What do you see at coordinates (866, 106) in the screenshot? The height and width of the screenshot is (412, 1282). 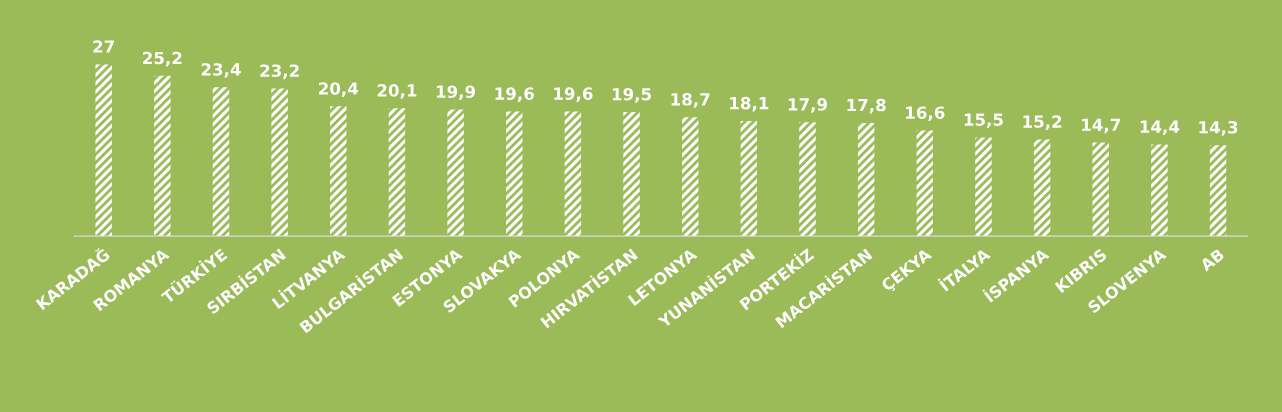 I see `data-label: 17,8` at bounding box center [866, 106].